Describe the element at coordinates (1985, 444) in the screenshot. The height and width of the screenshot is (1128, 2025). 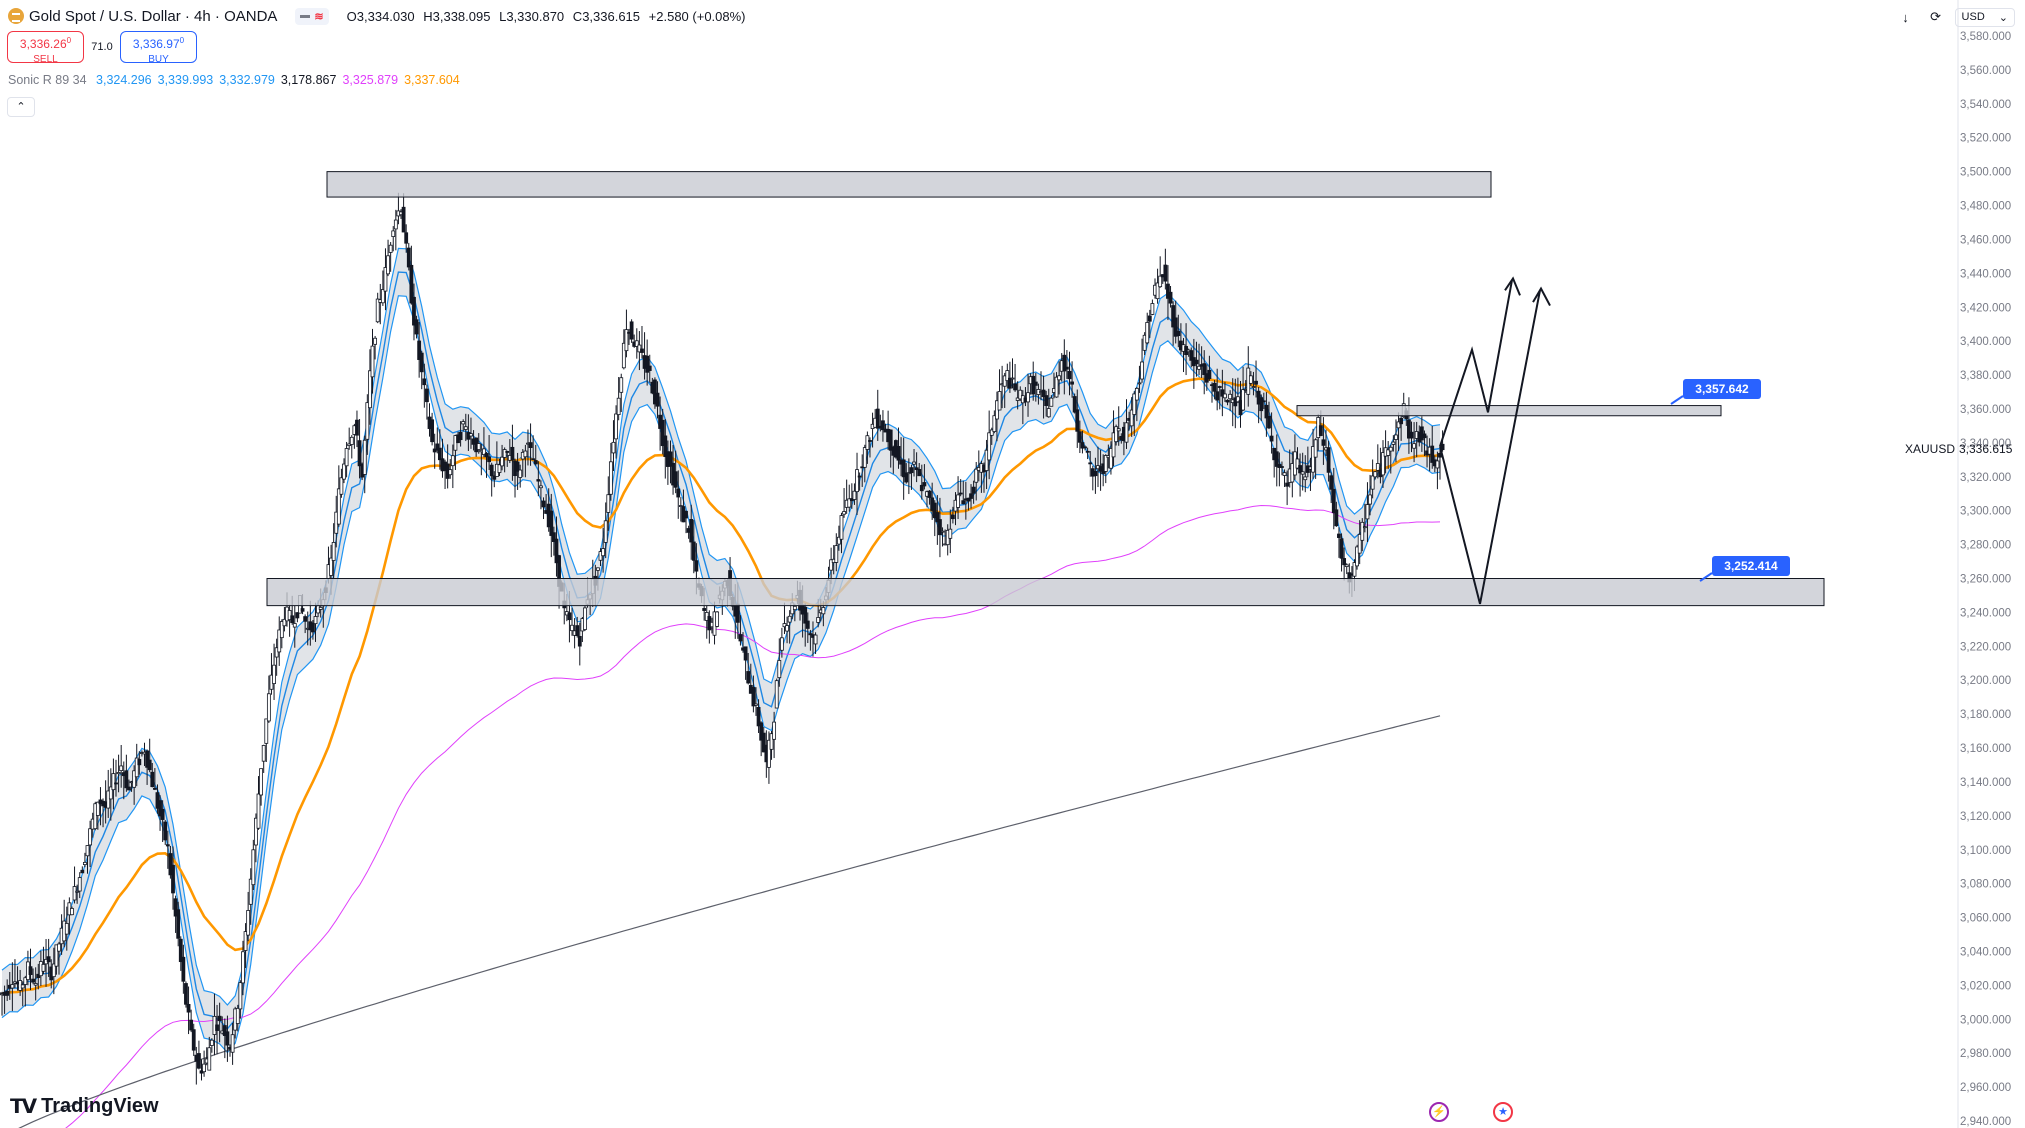
I see `price-tick-label: 3,340.000` at that location.